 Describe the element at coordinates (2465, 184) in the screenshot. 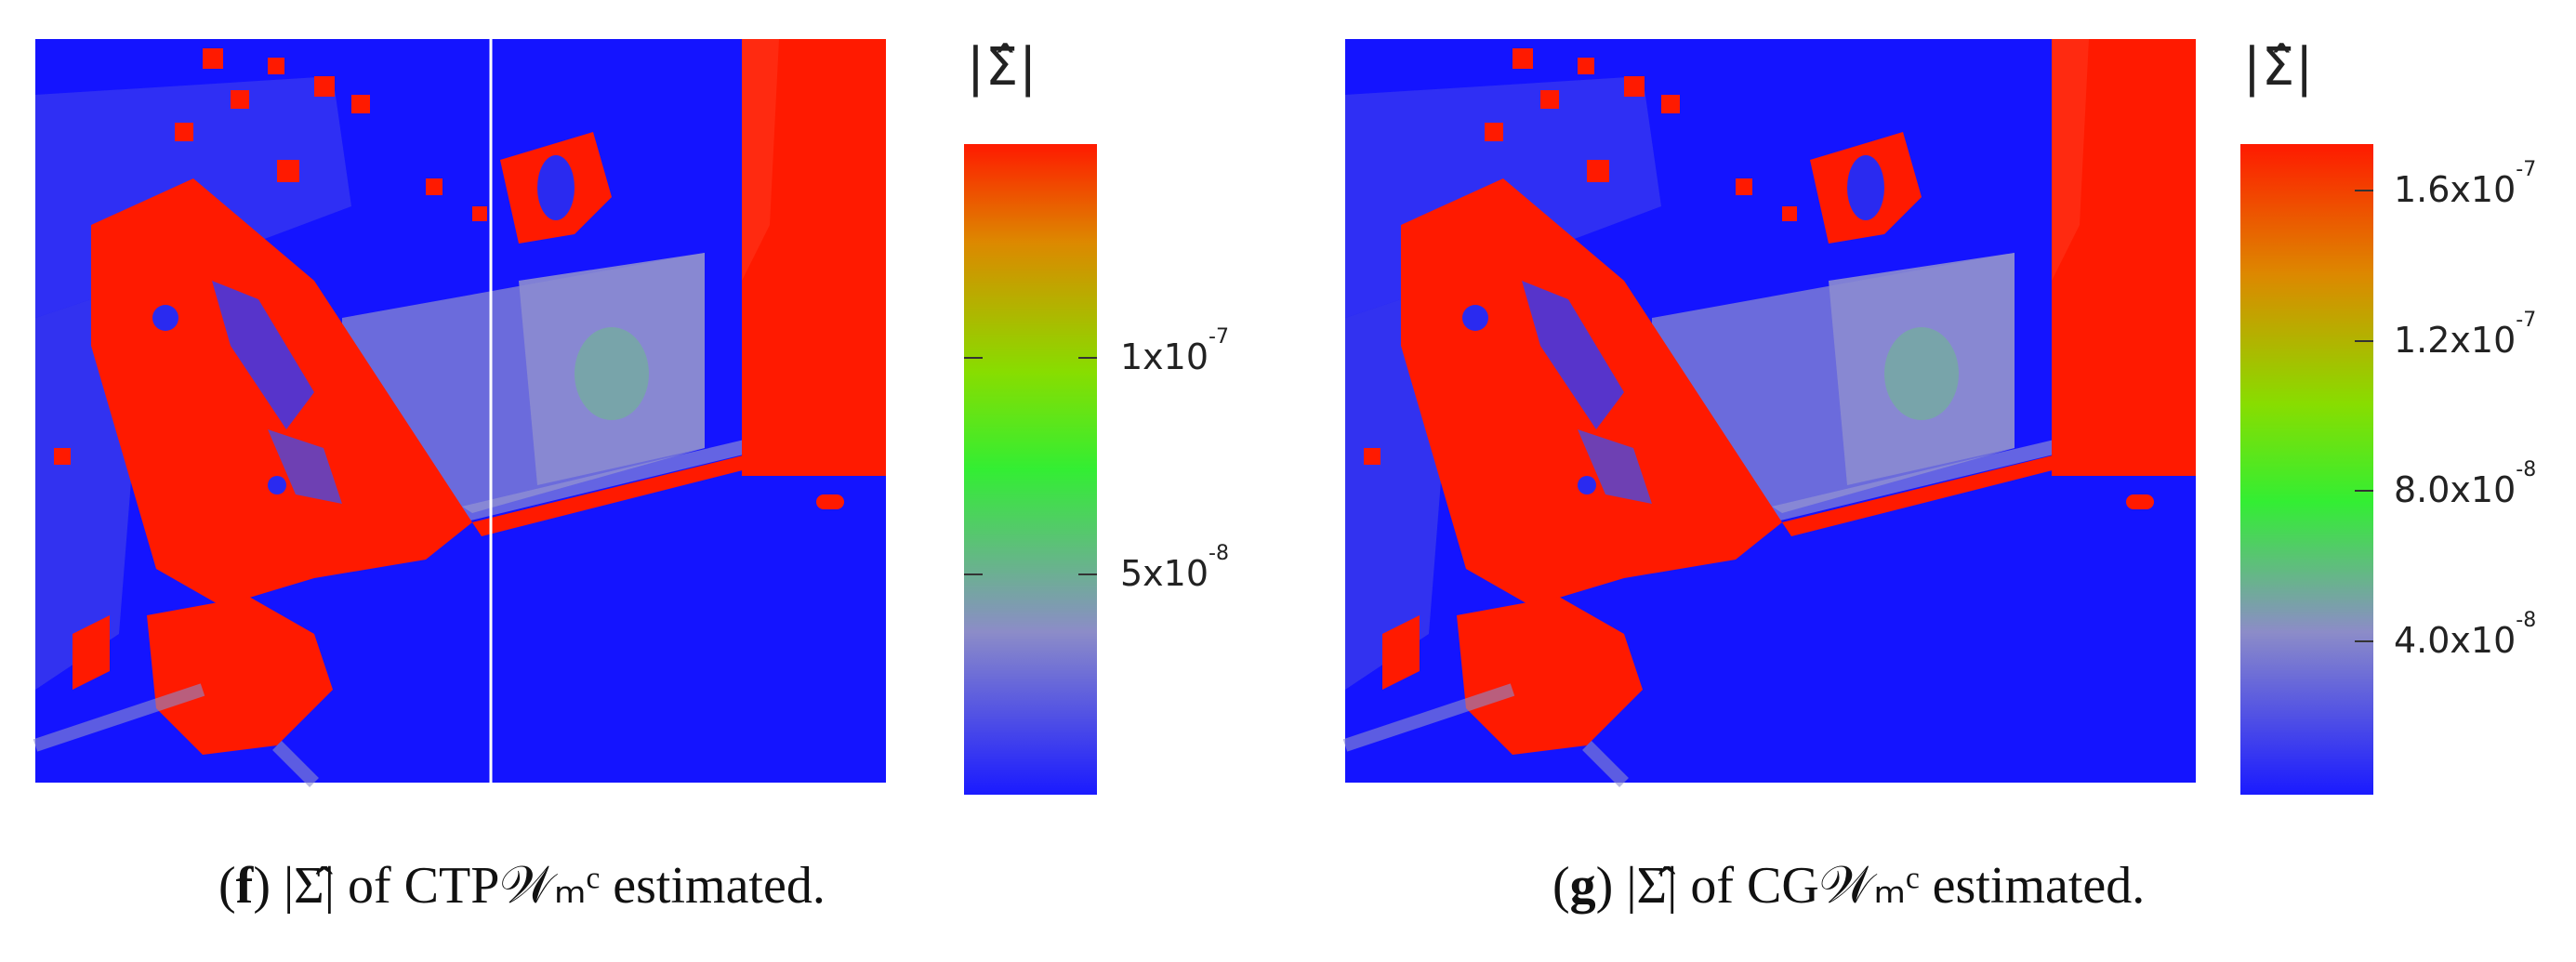

I see `colorbar-tick-label: 1.6x10⁻⁷` at that location.